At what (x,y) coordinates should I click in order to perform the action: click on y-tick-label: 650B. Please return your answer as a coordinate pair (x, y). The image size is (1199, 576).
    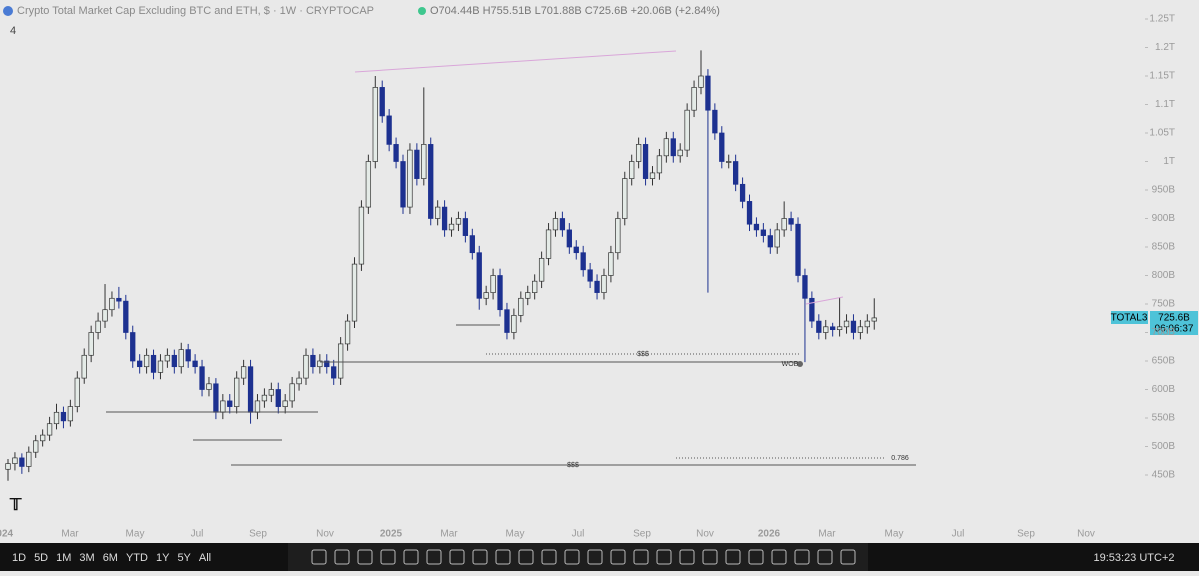
    Looking at the image, I should click on (1164, 361).